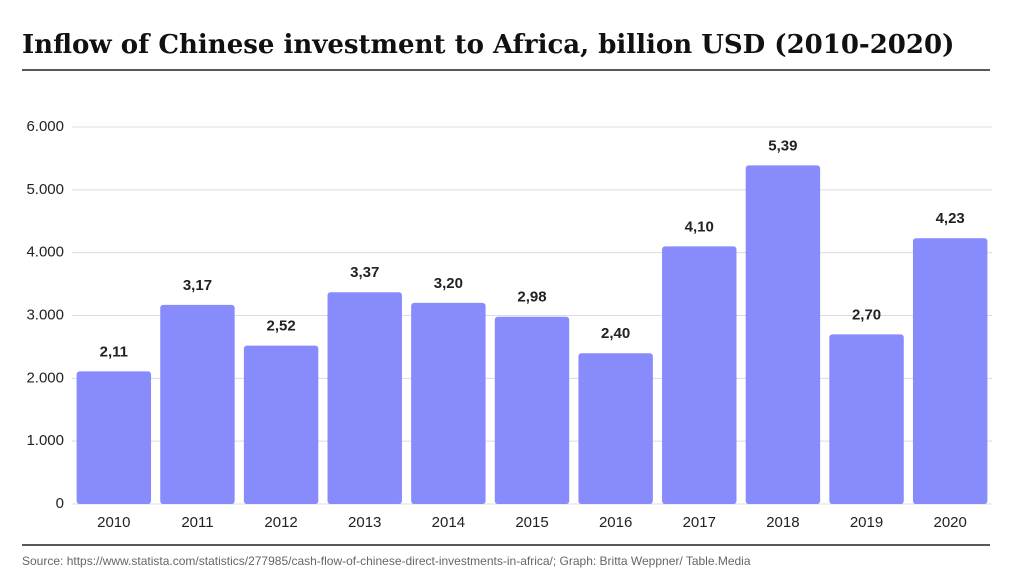 This screenshot has width=1024, height=576. Describe the element at coordinates (699, 522) in the screenshot. I see `x-tick-label: 2017` at that location.